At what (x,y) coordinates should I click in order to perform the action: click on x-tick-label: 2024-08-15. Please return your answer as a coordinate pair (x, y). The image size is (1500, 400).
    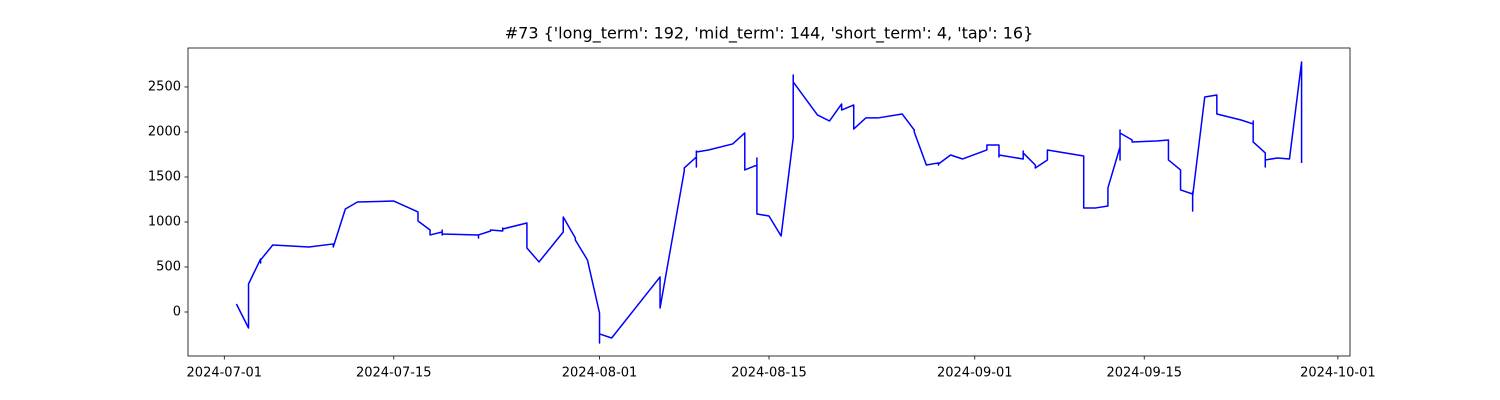
    Looking at the image, I should click on (769, 373).